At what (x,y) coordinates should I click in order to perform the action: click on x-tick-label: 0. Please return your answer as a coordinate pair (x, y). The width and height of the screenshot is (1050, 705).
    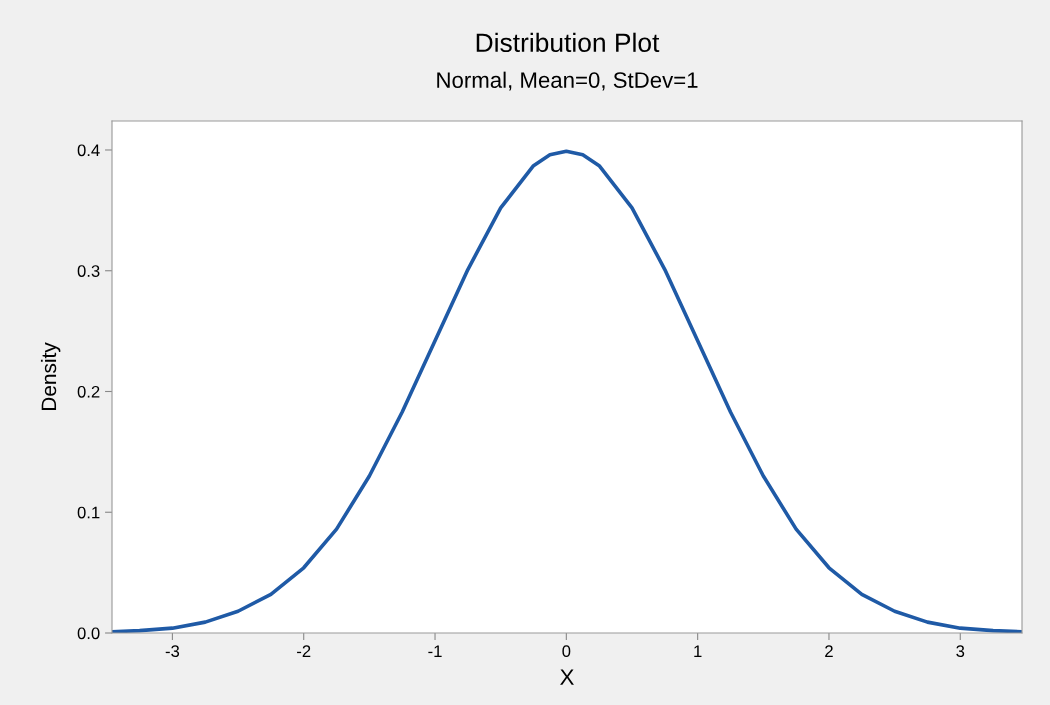
    Looking at the image, I should click on (566, 651).